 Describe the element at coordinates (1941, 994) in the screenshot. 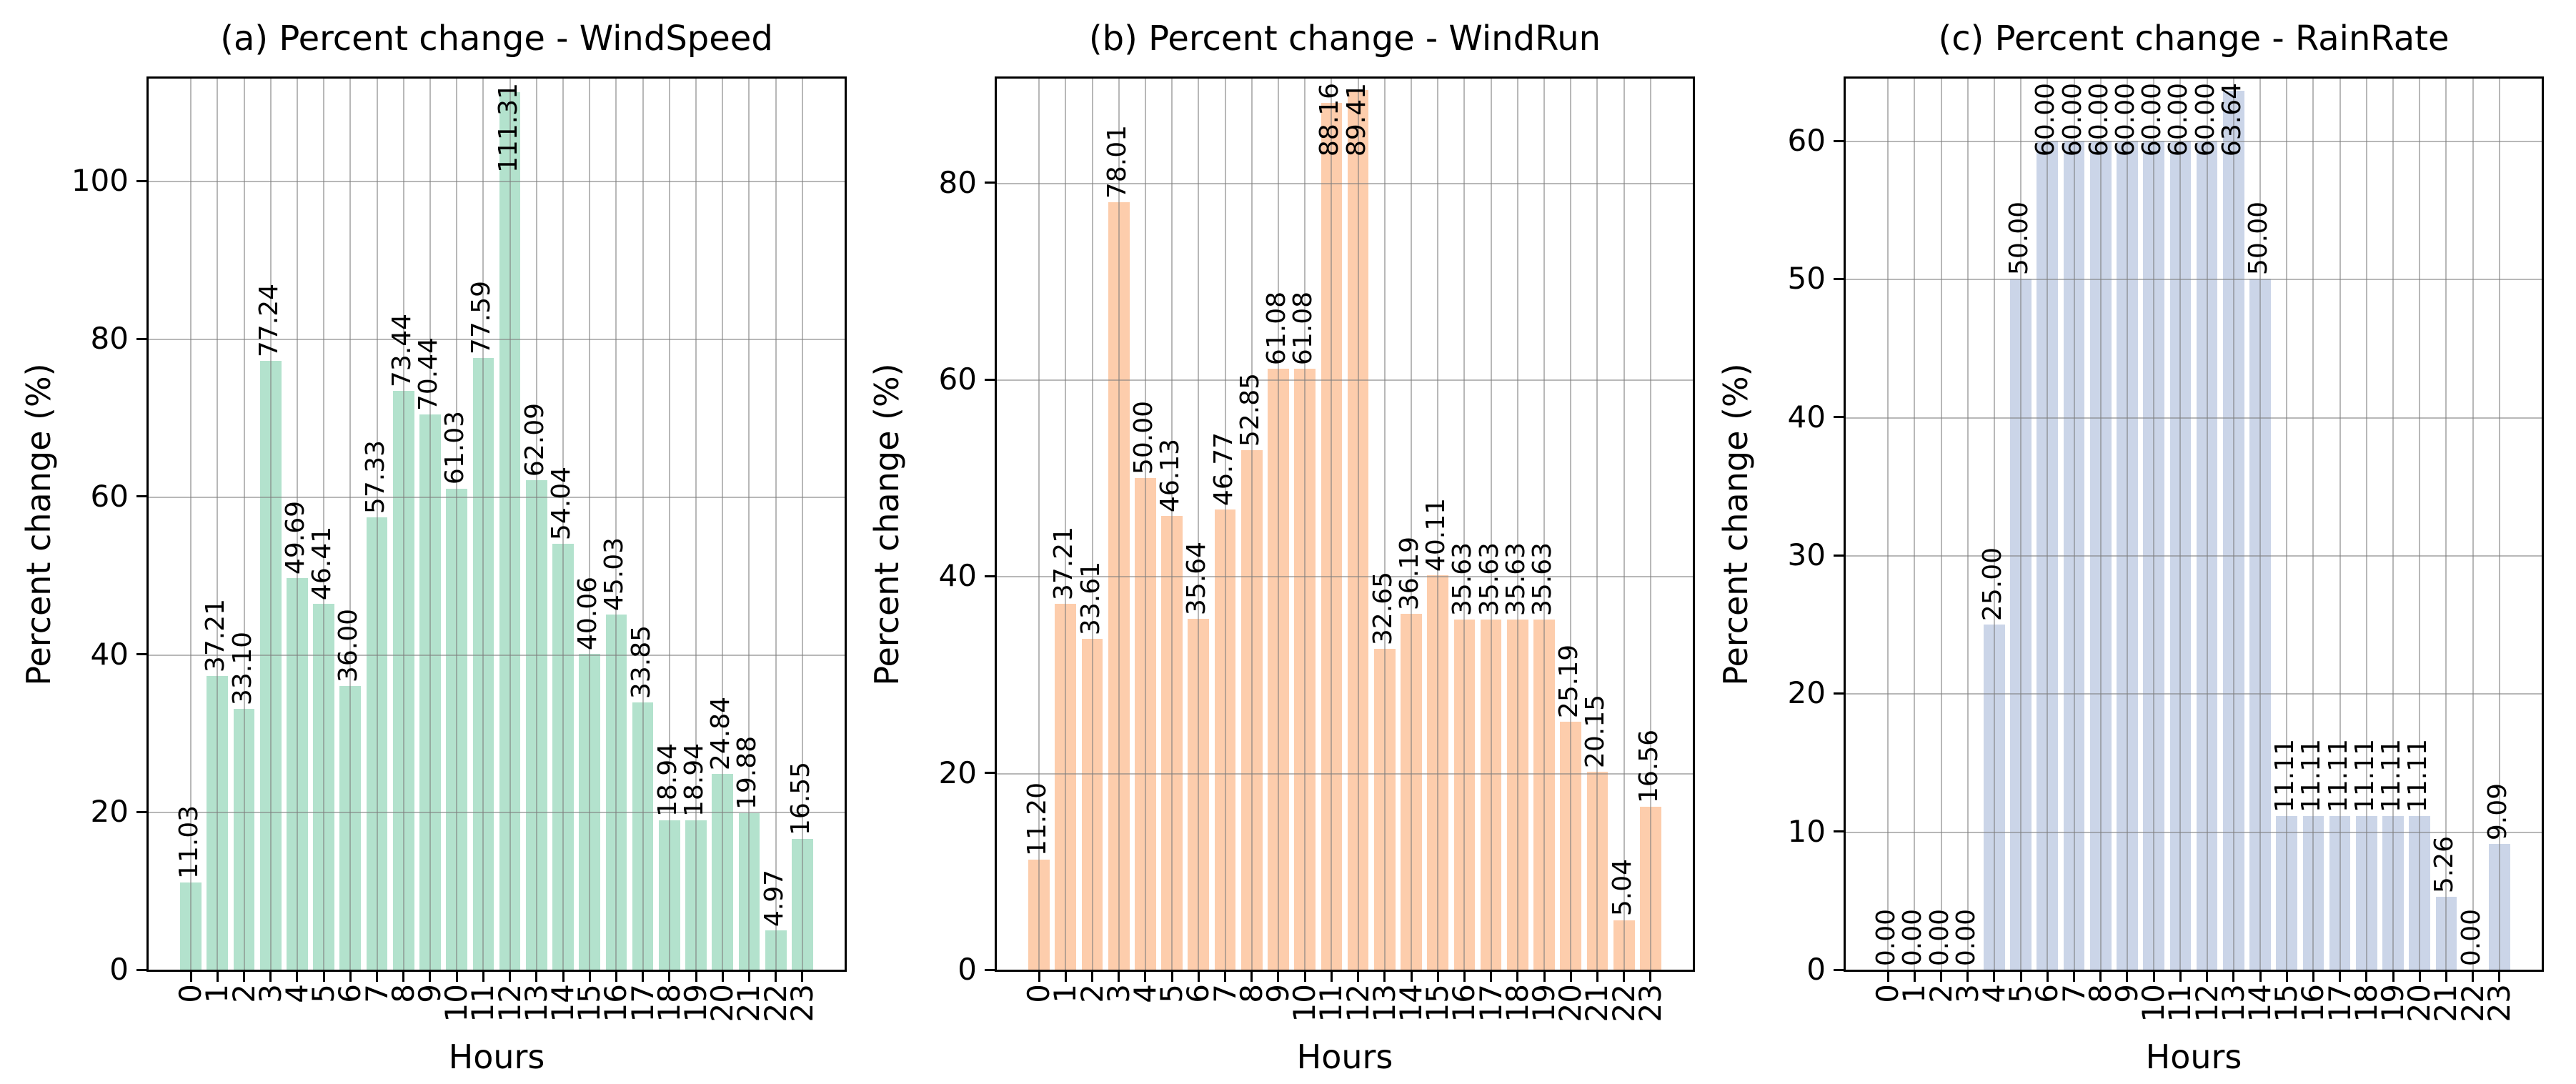

I see `x-tick-label: 2` at that location.